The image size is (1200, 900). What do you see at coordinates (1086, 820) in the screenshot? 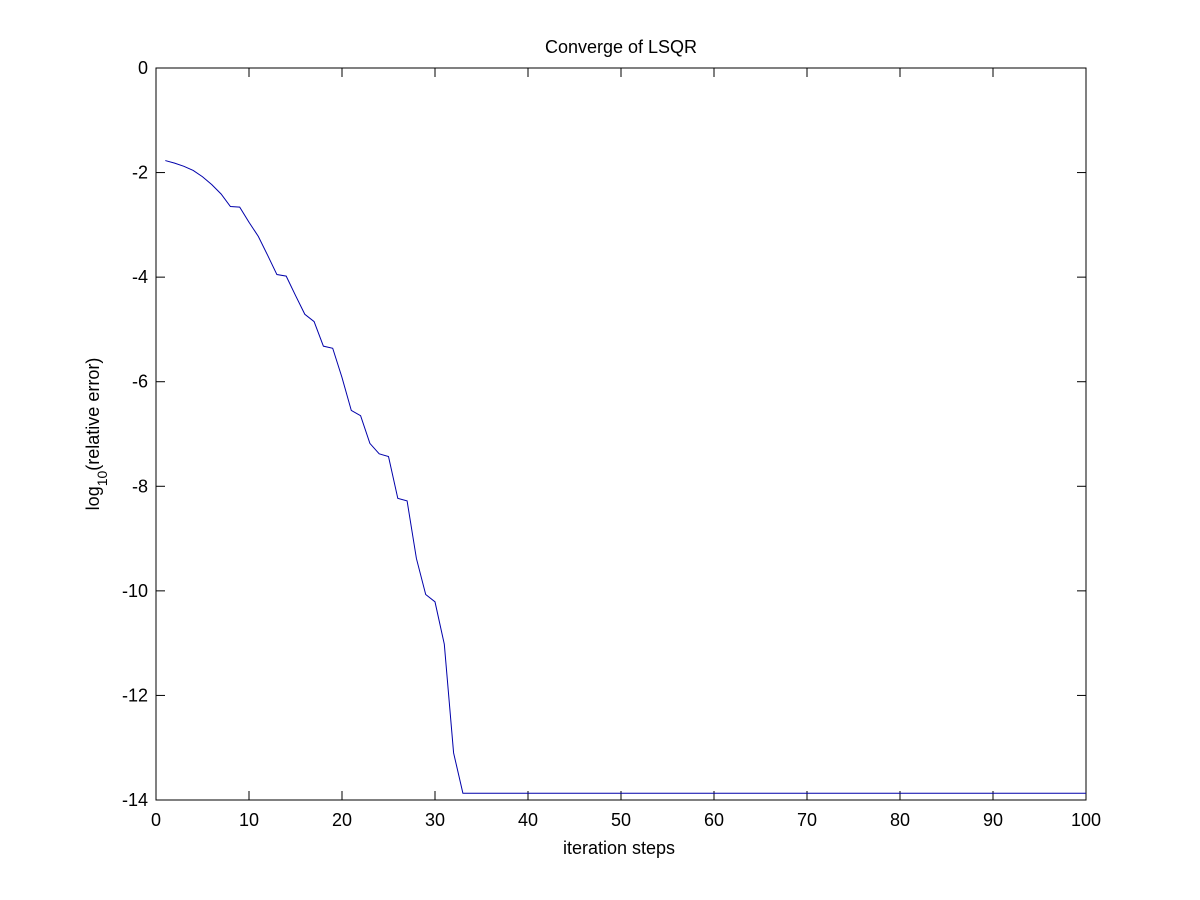
I see `x-tick-label: 100` at bounding box center [1086, 820].